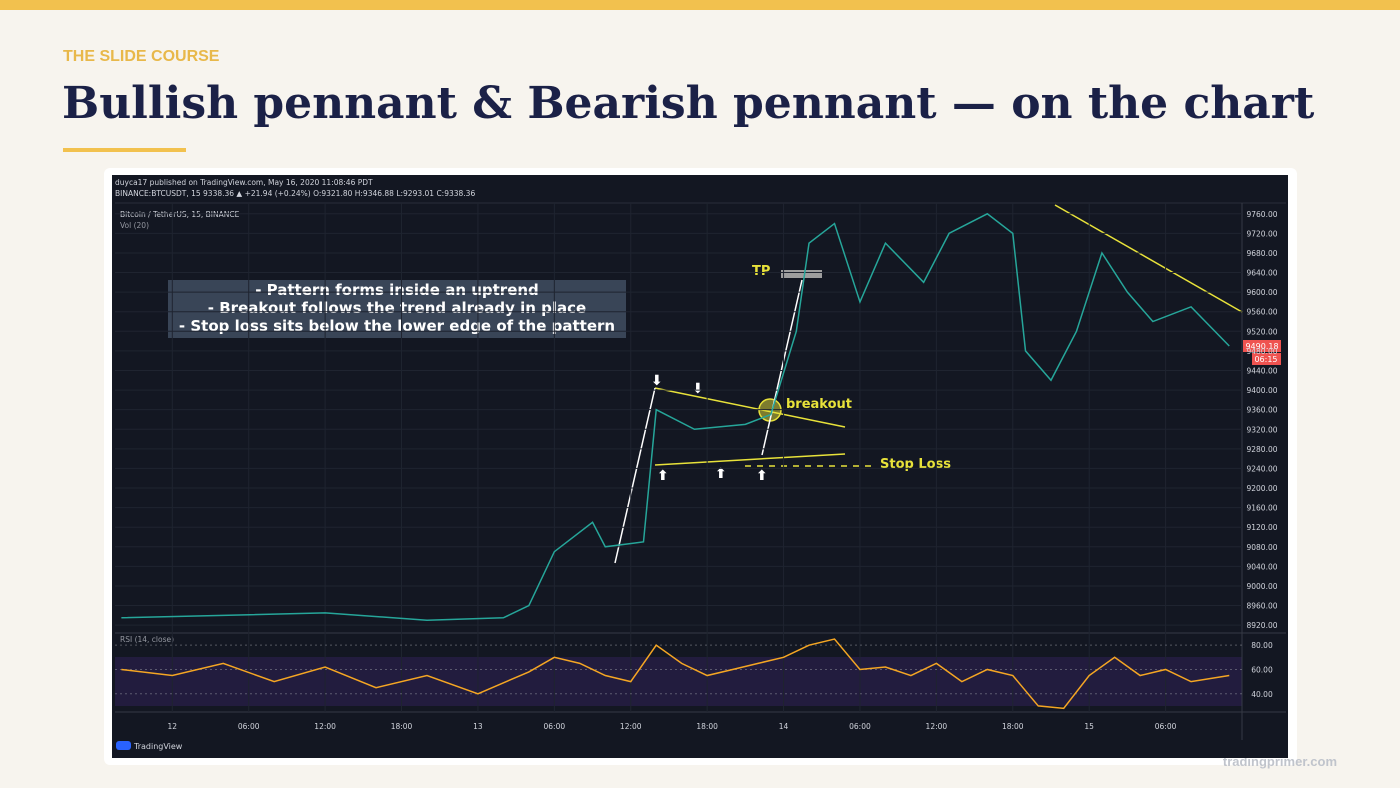  Describe the element at coordinates (761, 271) in the screenshot. I see `tp-label: TP` at that location.